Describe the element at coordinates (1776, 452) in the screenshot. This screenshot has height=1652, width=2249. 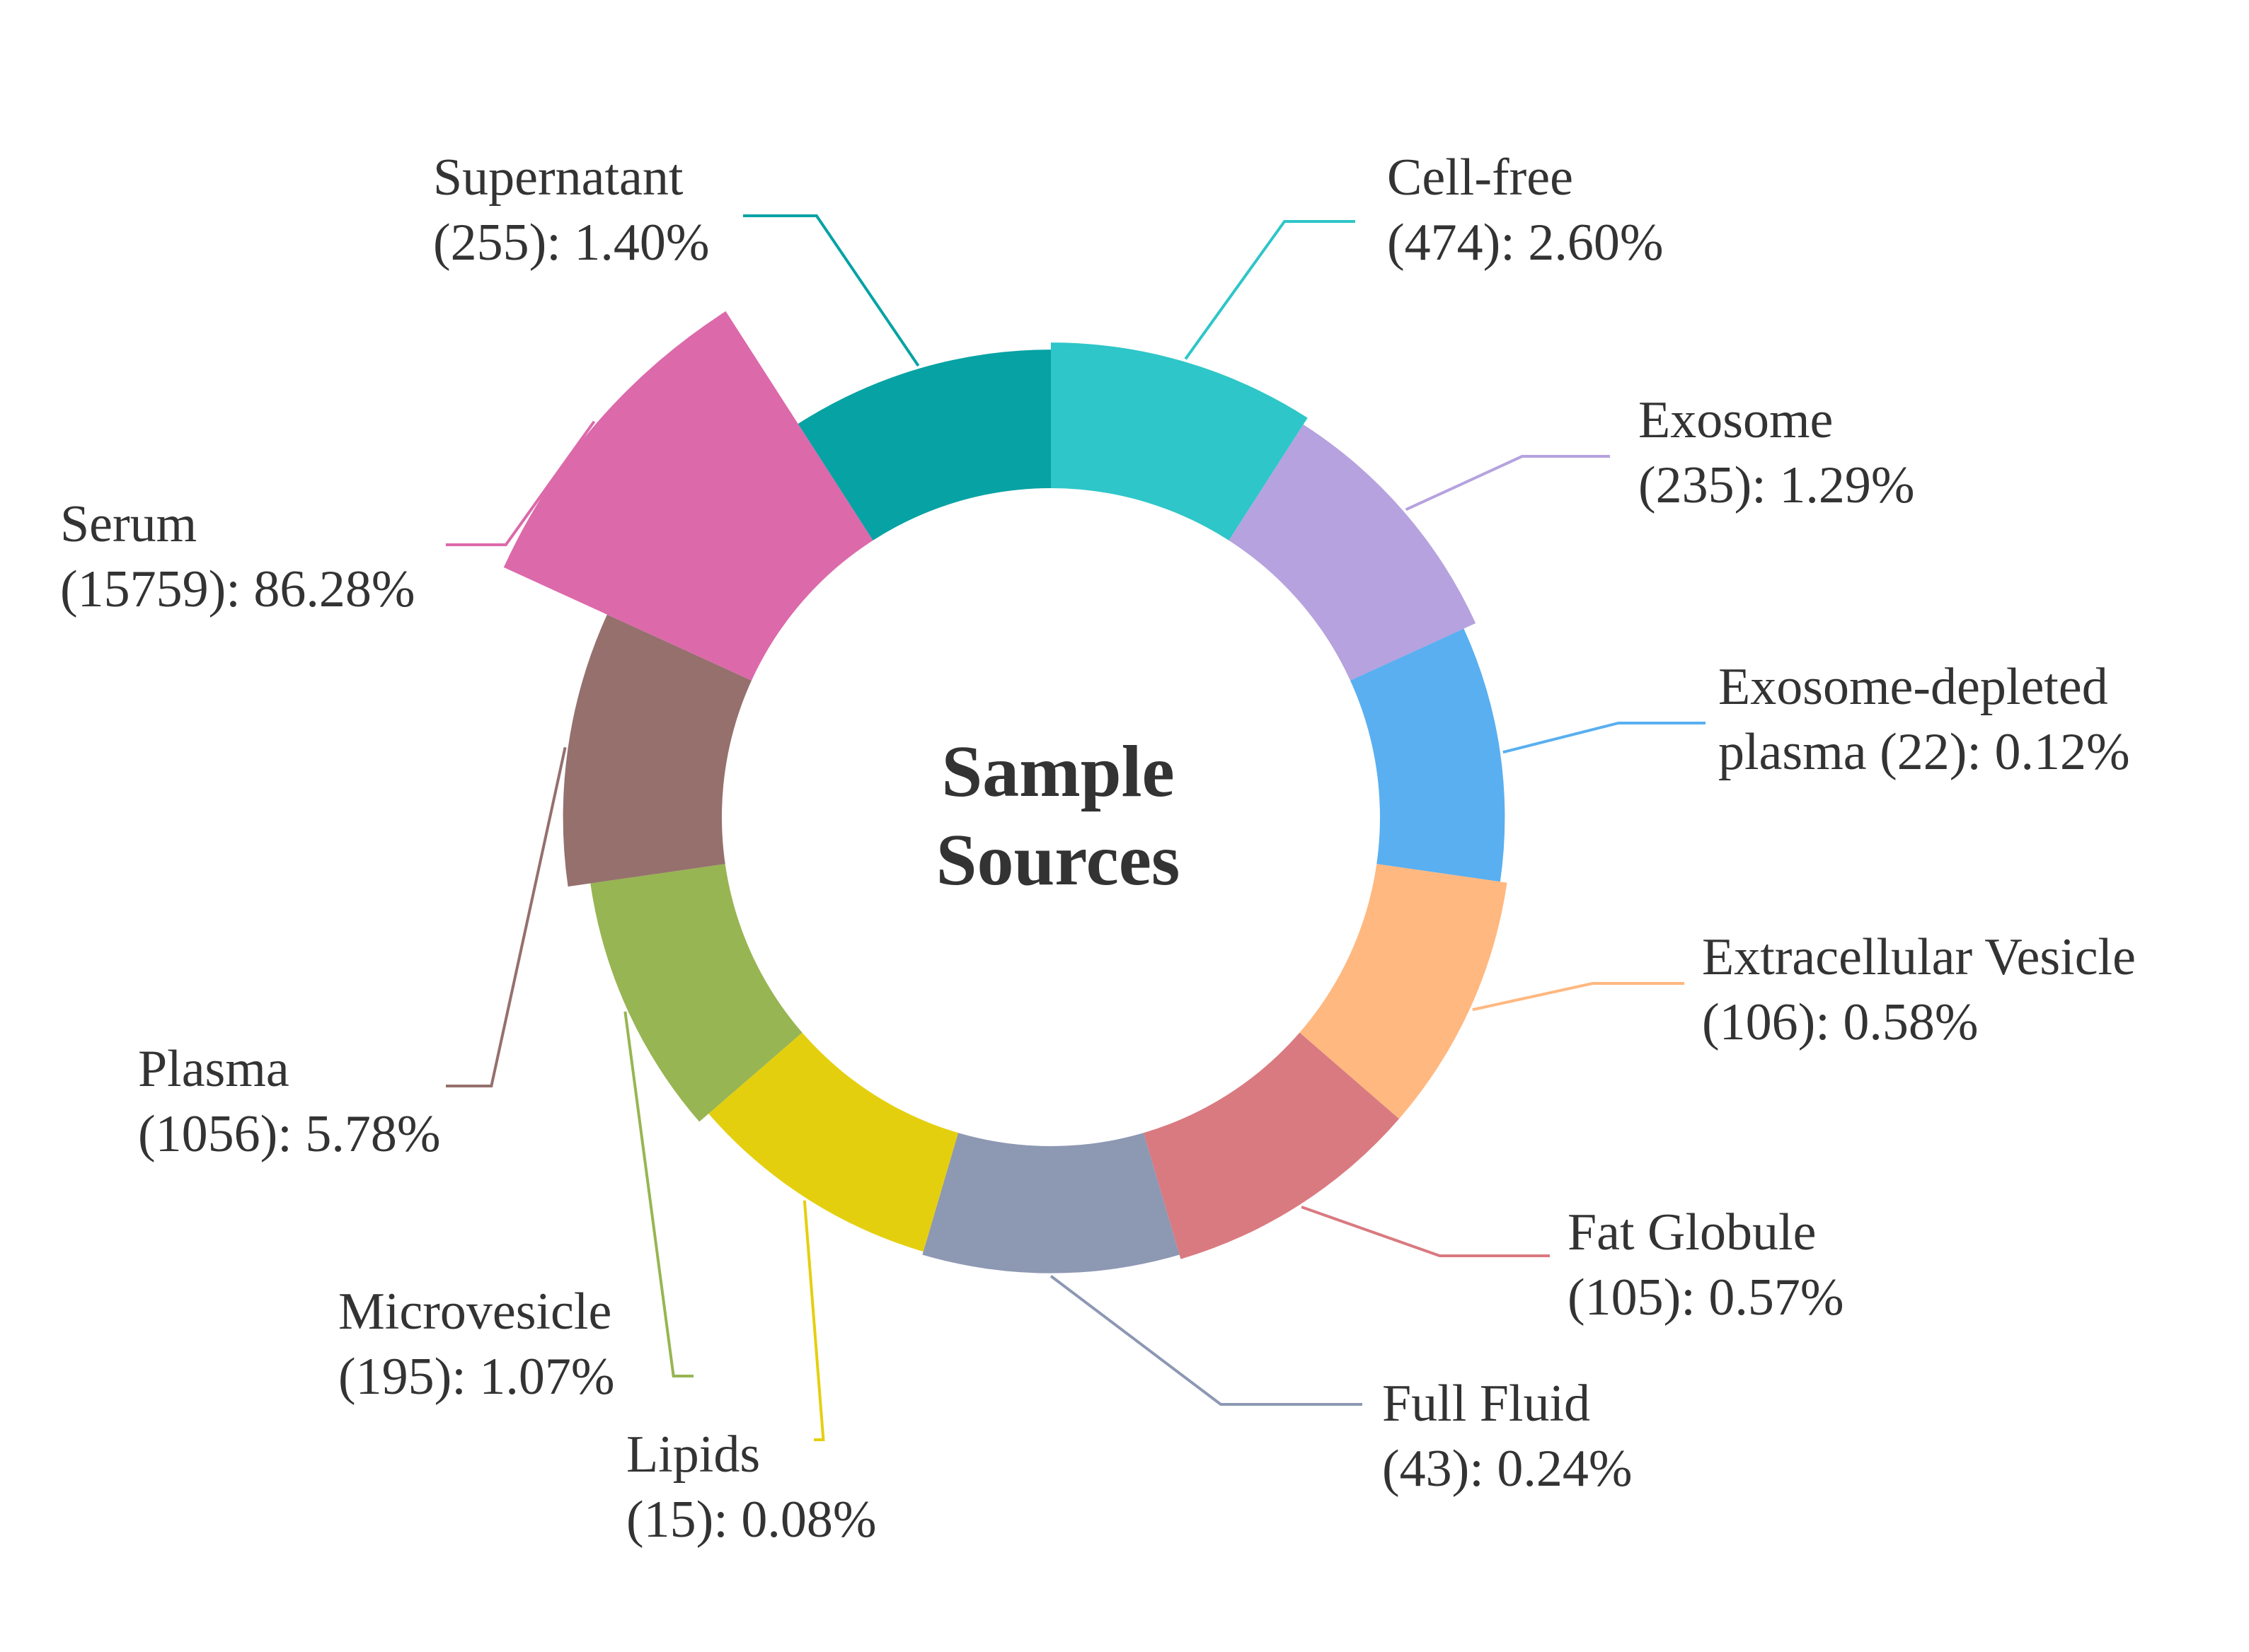
I see `slice-label-exosome: Exosome (235): 1.29%` at that location.